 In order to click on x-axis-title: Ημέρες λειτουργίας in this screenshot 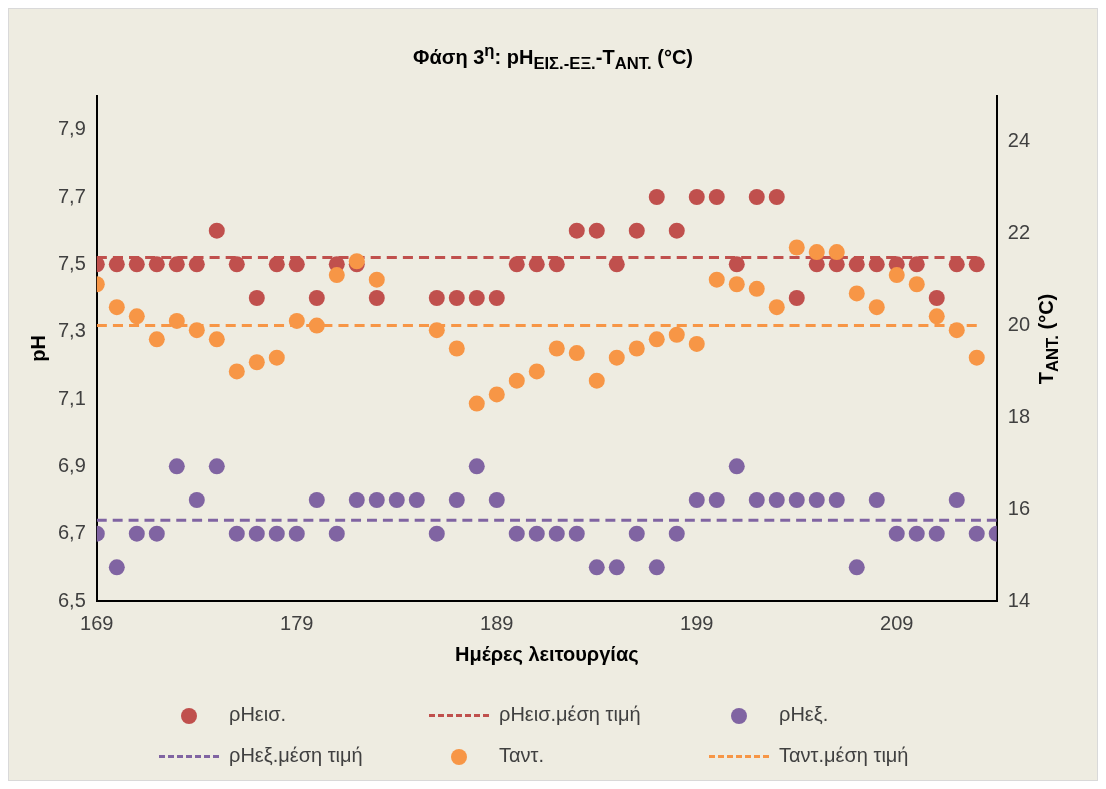, I will do `click(546, 653)`.